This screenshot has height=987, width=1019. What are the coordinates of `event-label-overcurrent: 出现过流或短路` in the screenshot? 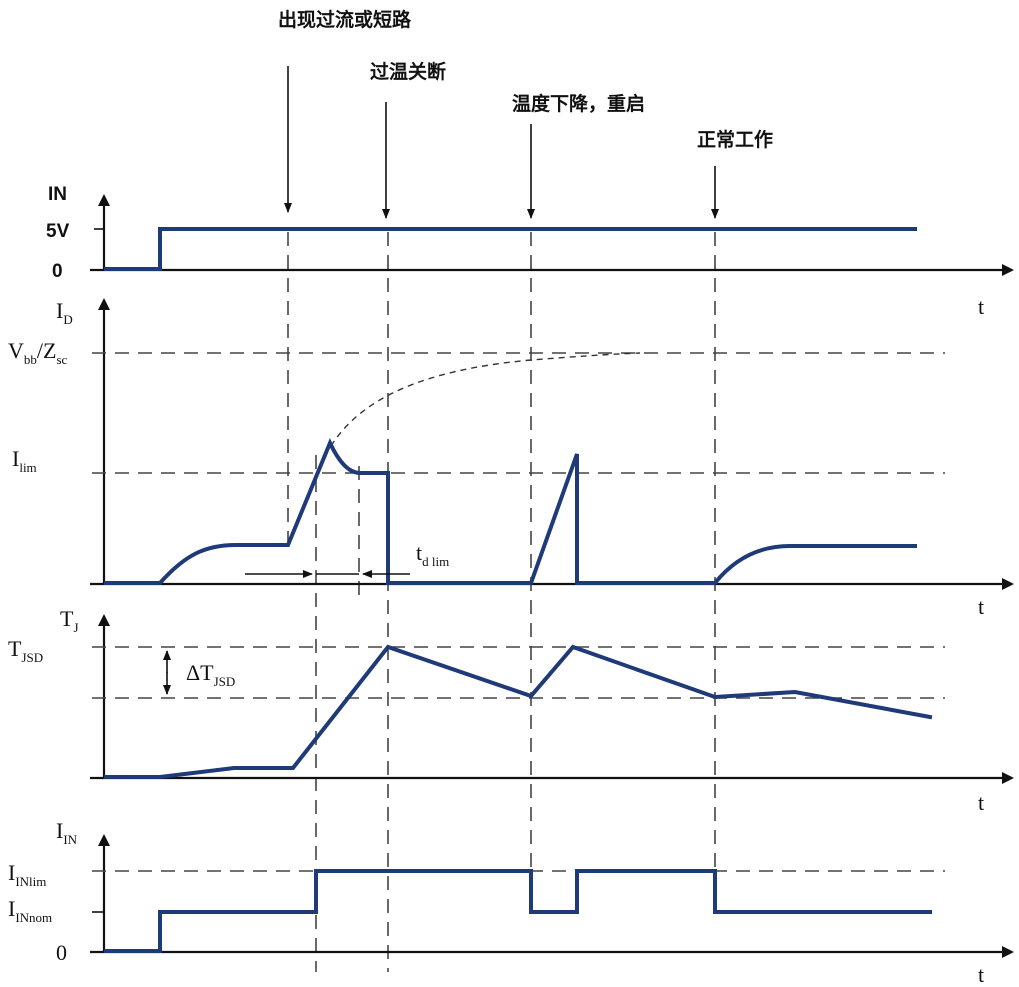 It's located at (345, 19).